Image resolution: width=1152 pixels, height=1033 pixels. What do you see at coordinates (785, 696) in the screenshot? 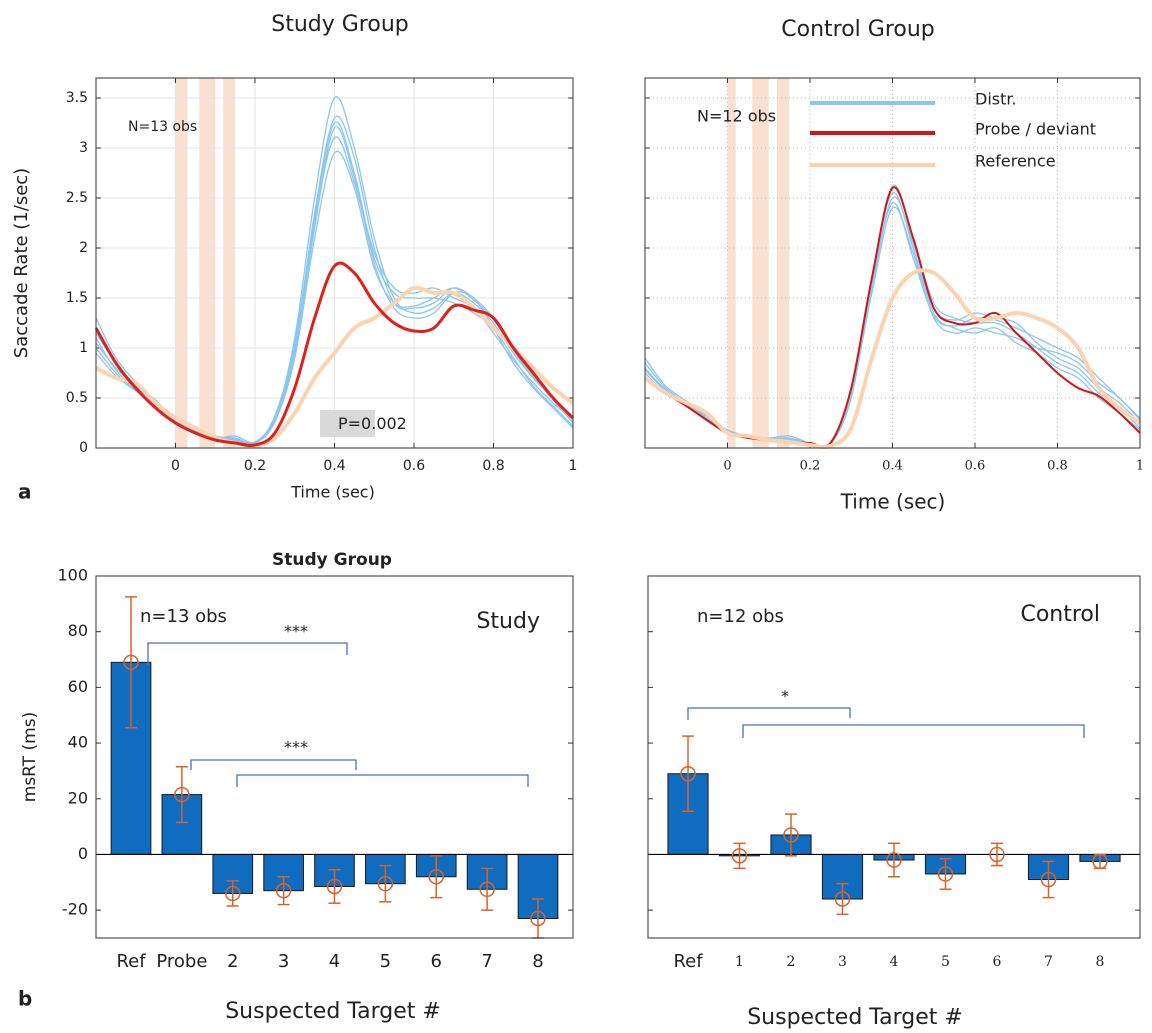
I see `significance-label: *` at bounding box center [785, 696].